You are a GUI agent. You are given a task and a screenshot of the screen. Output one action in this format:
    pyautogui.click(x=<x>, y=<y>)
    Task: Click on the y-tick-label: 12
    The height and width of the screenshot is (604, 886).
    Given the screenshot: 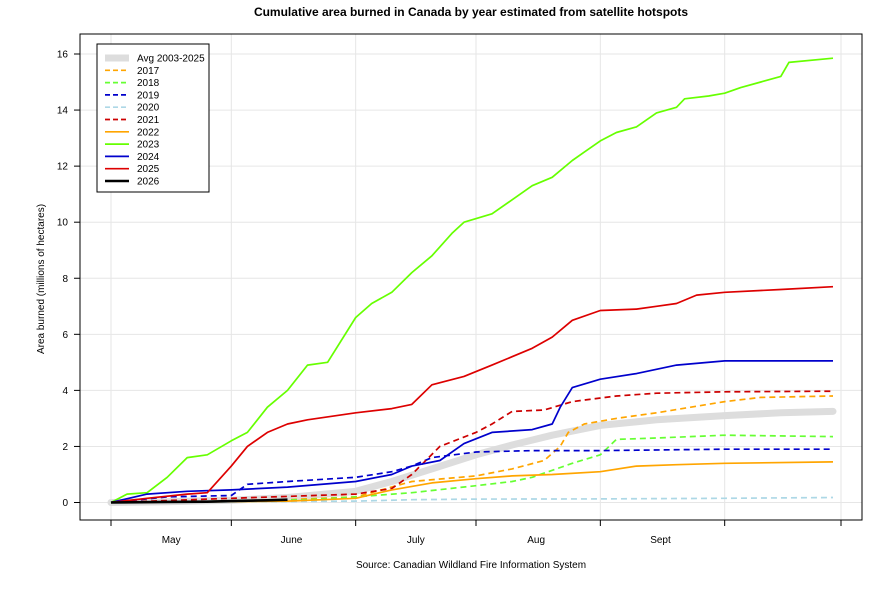 What is the action you would take?
    pyautogui.click(x=63, y=167)
    